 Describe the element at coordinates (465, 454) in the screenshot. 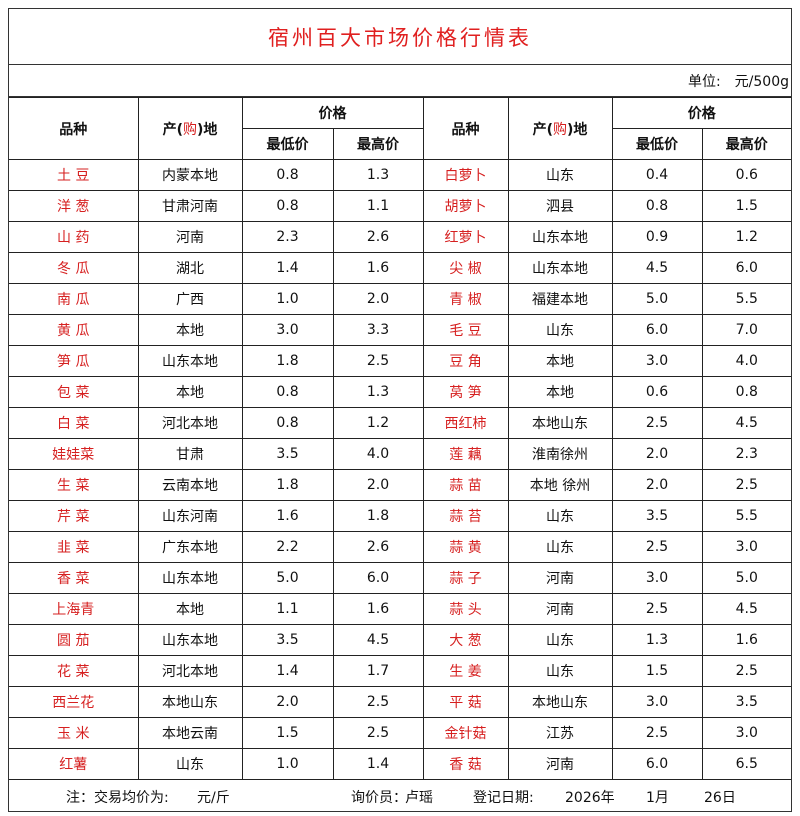

I see `right-variety-cell: 莲 藕` at that location.